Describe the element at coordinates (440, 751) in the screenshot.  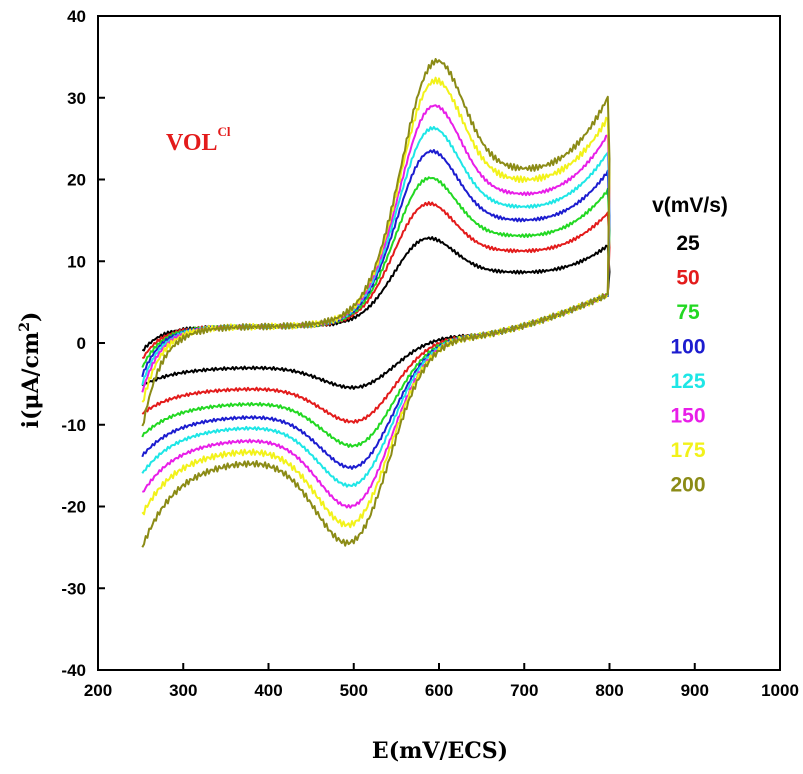
I see `x-axis-title: E(mV/ECS)` at that location.